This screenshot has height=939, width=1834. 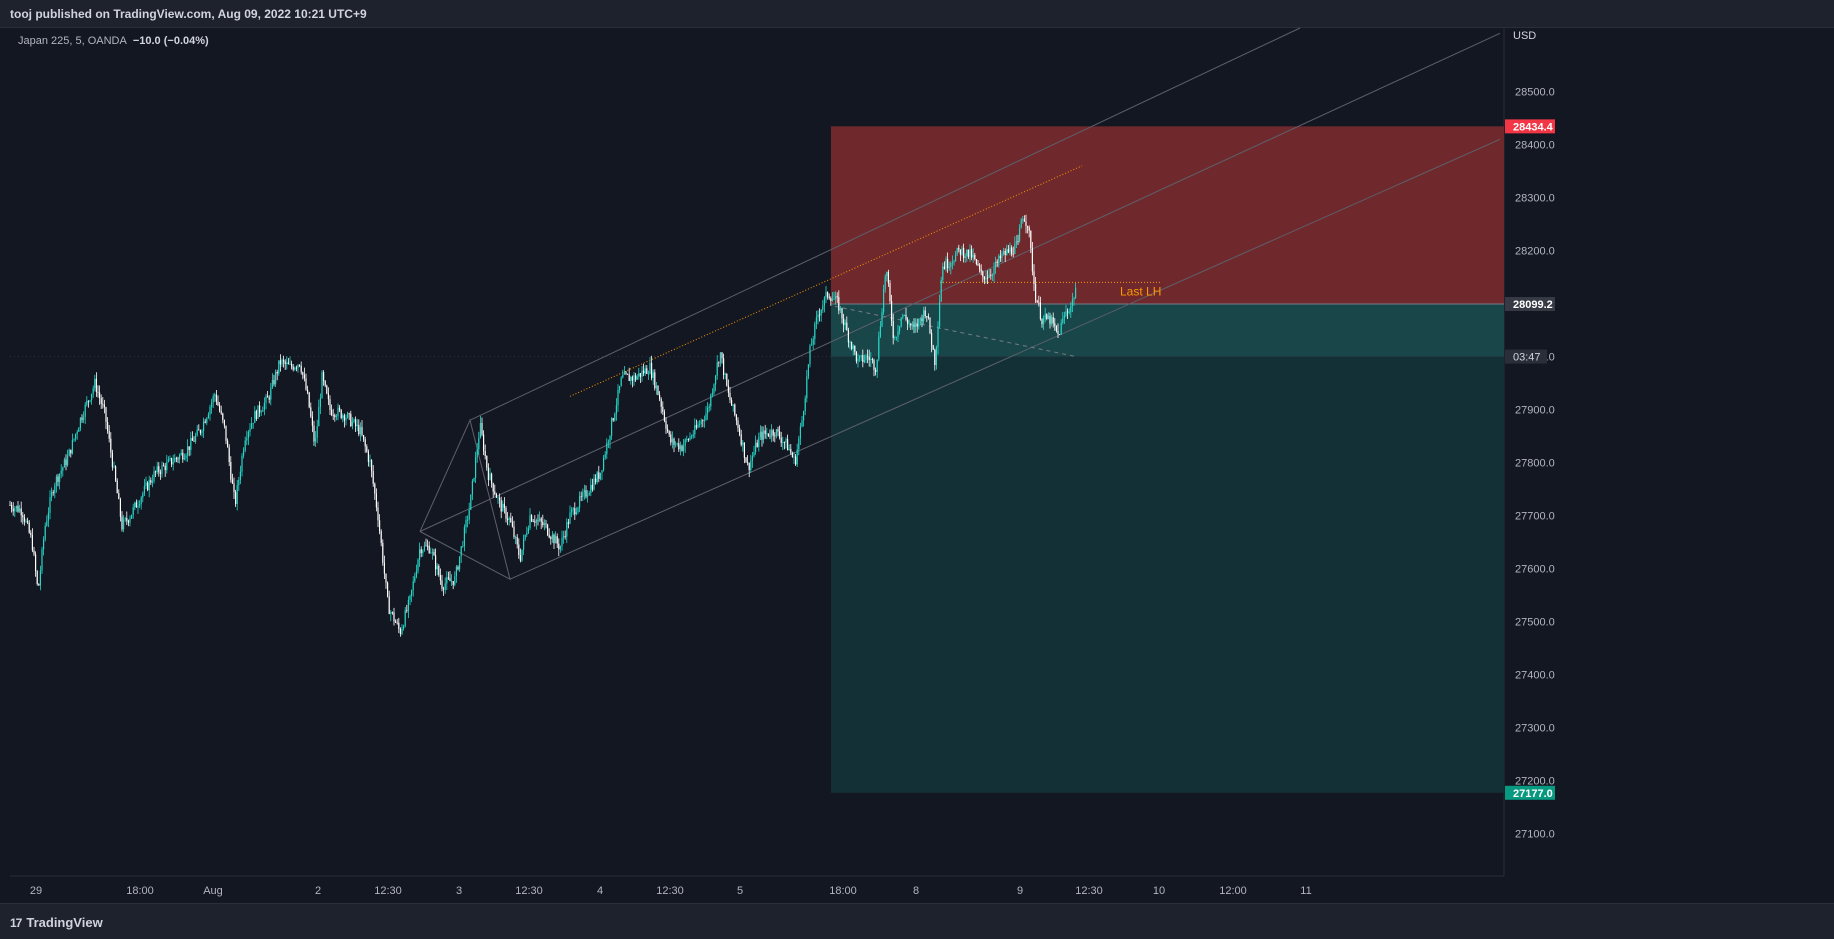 What do you see at coordinates (1535, 93) in the screenshot?
I see `price-axis-tick: 28500.0` at bounding box center [1535, 93].